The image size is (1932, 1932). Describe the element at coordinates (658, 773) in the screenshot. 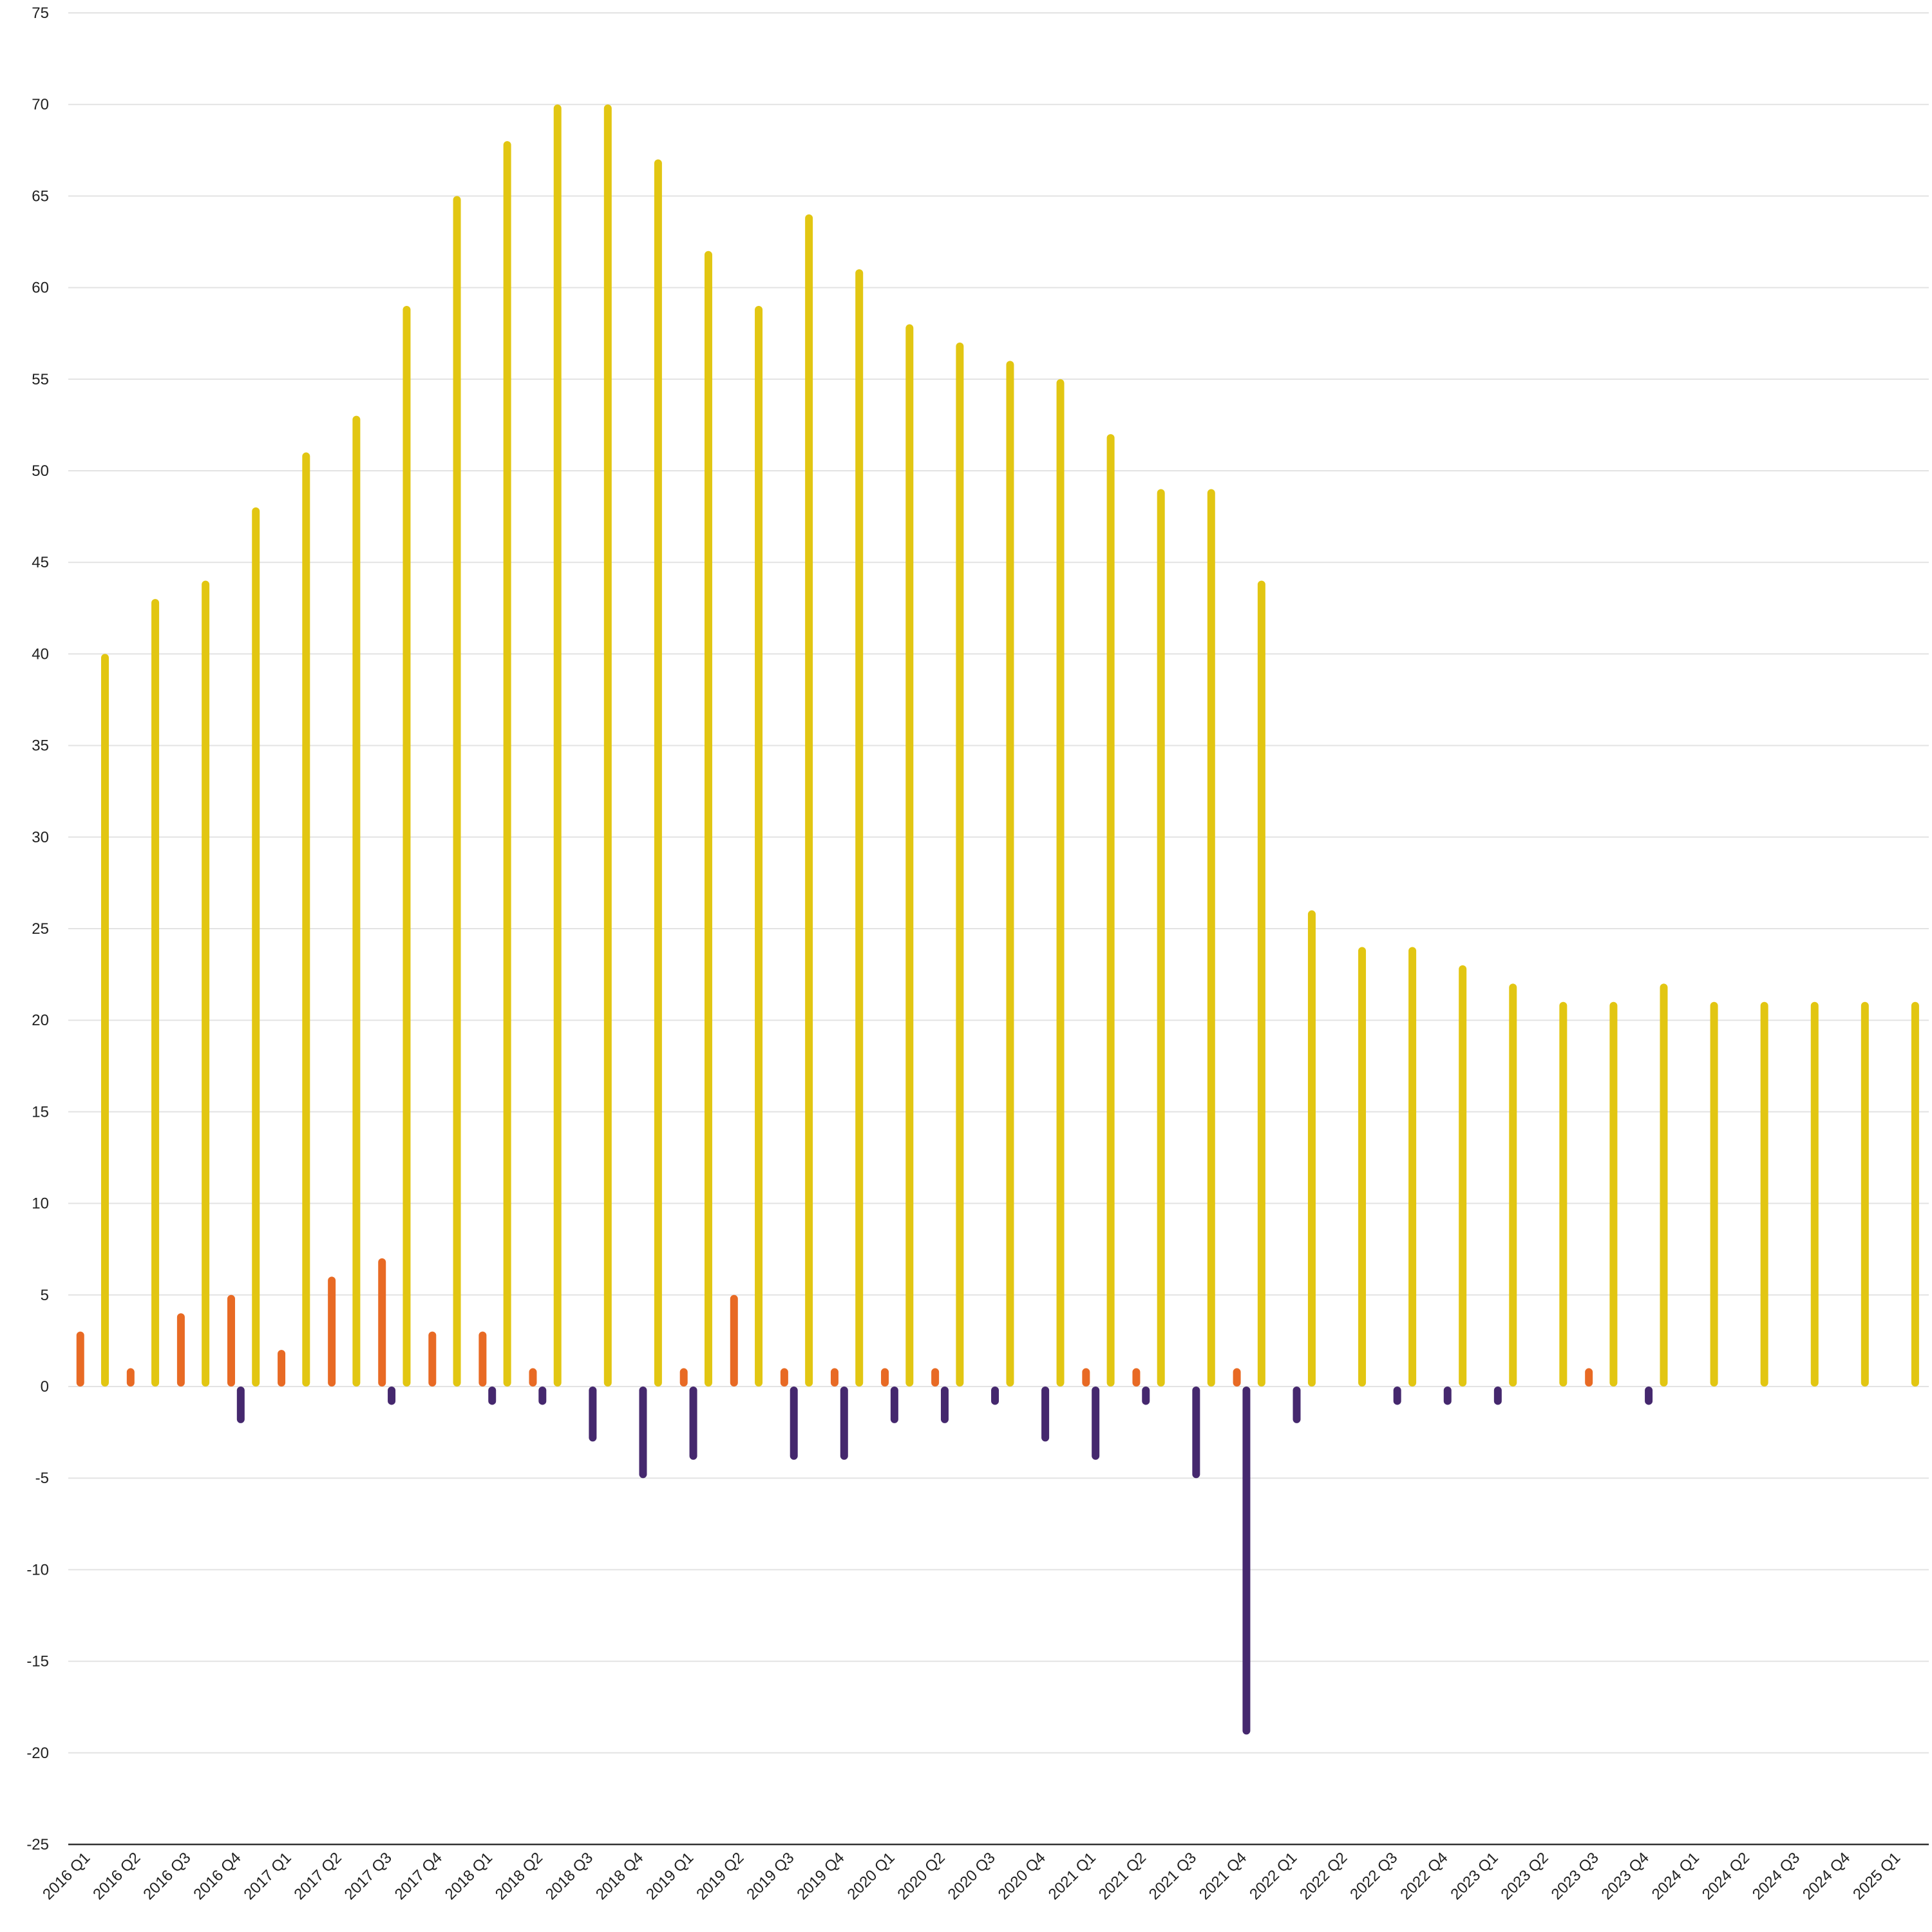

I see `bar-series-3-2018-q4` at that location.